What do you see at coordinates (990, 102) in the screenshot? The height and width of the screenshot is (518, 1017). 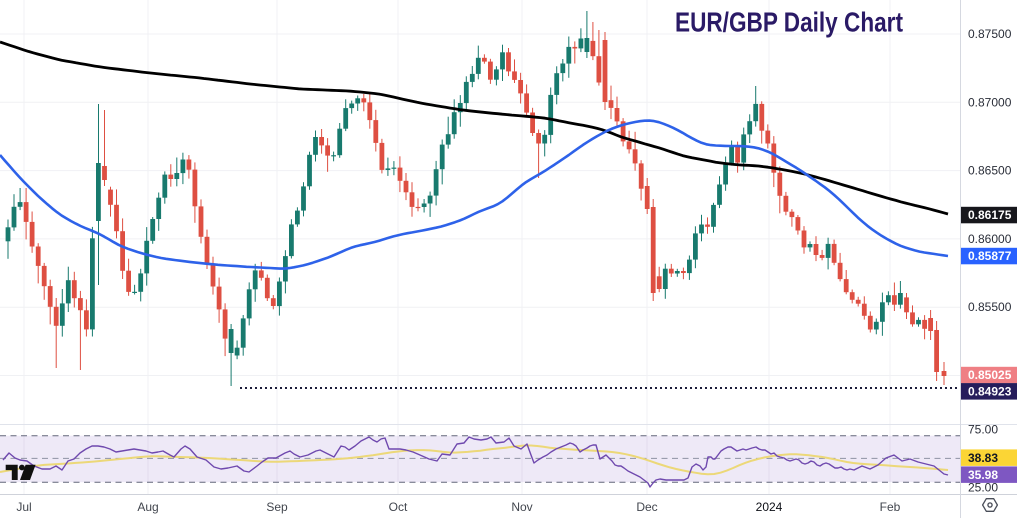 I see `svg-text: 0.87000` at bounding box center [990, 102].